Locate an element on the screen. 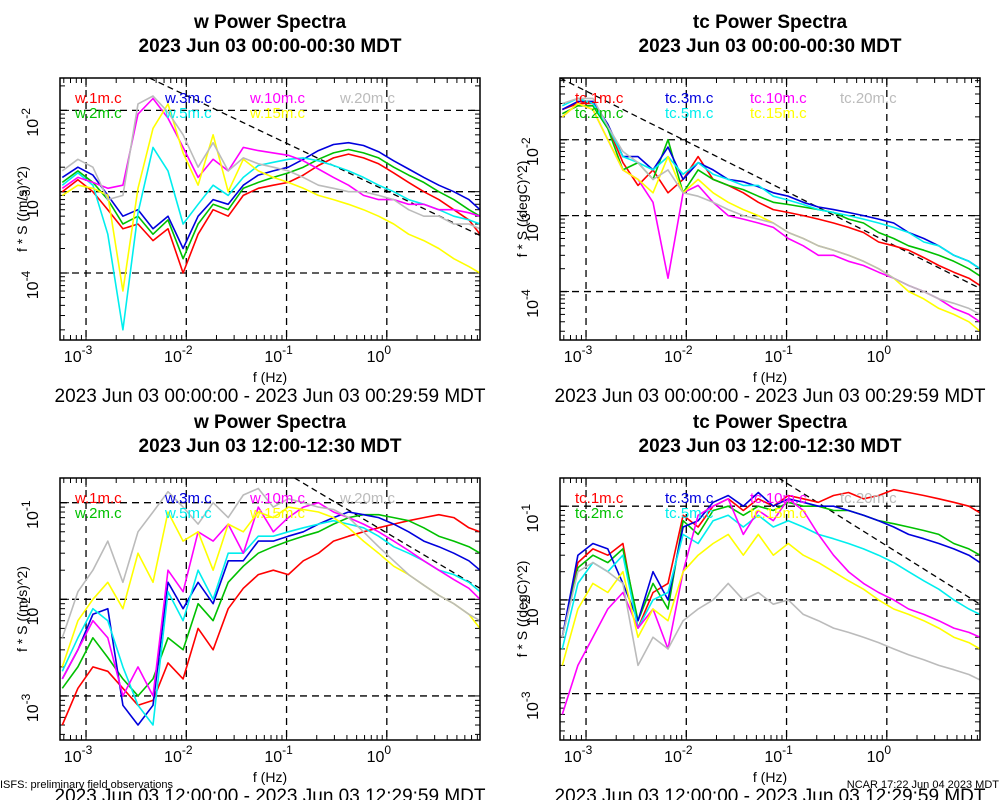  p3-x-tick-label: 10⁻² is located at coordinates (678, 754).